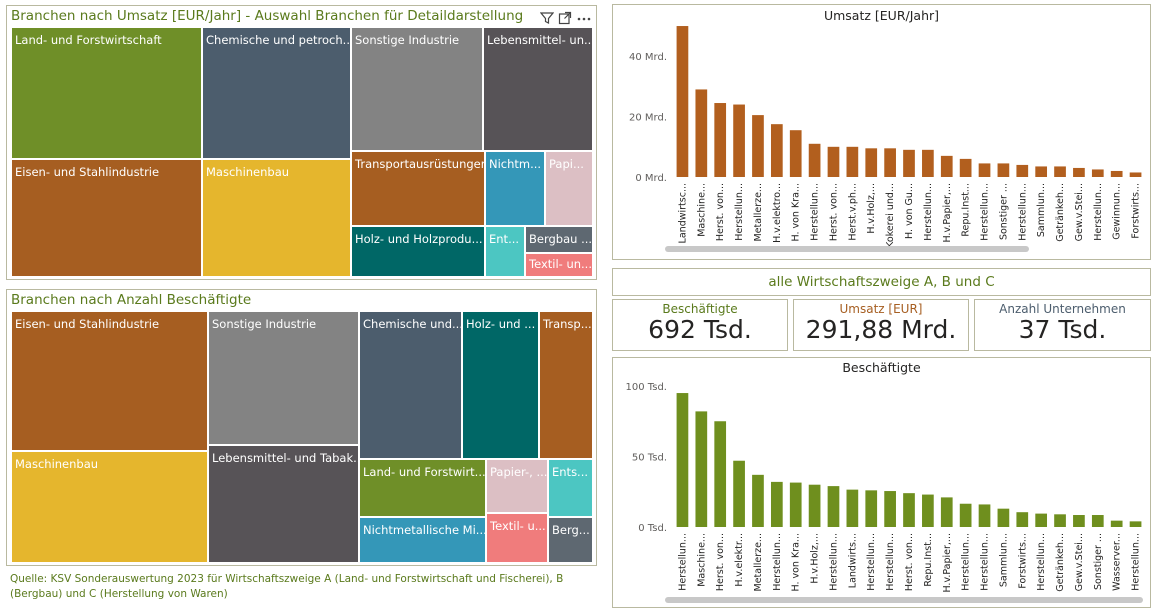 The image size is (1156, 616). What do you see at coordinates (418, 188) in the screenshot?
I see `treemap-tile: Transportausrüstungen` at bounding box center [418, 188].